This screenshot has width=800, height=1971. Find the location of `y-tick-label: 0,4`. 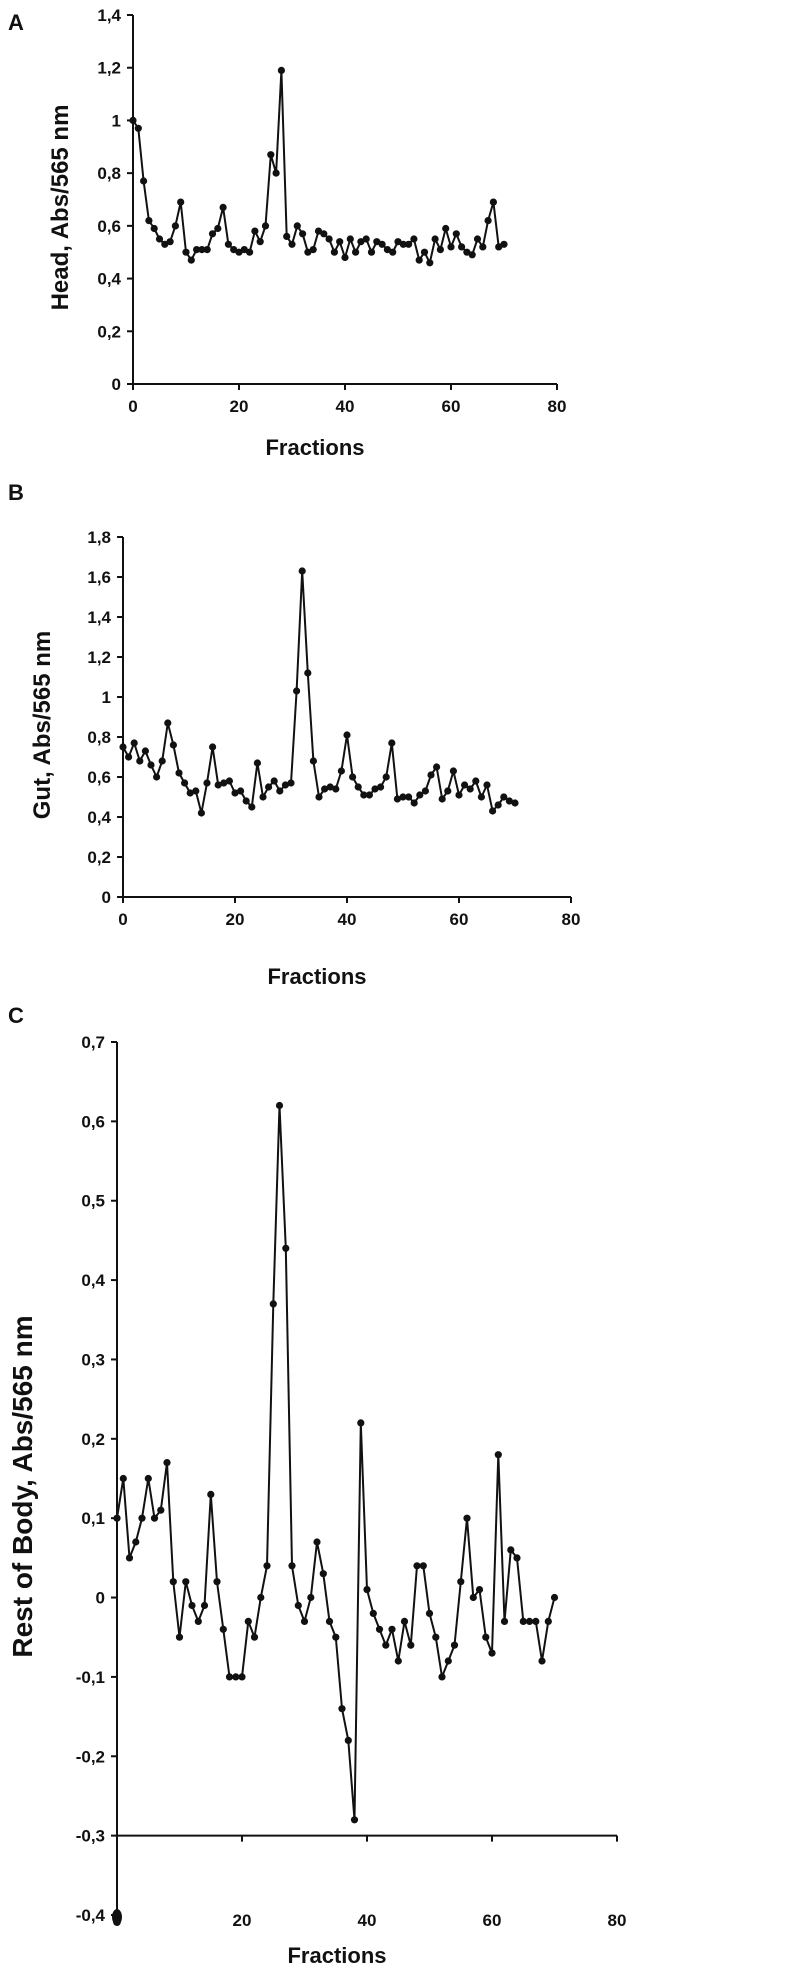

y-tick-label: 0,4 is located at coordinates (99, 817).